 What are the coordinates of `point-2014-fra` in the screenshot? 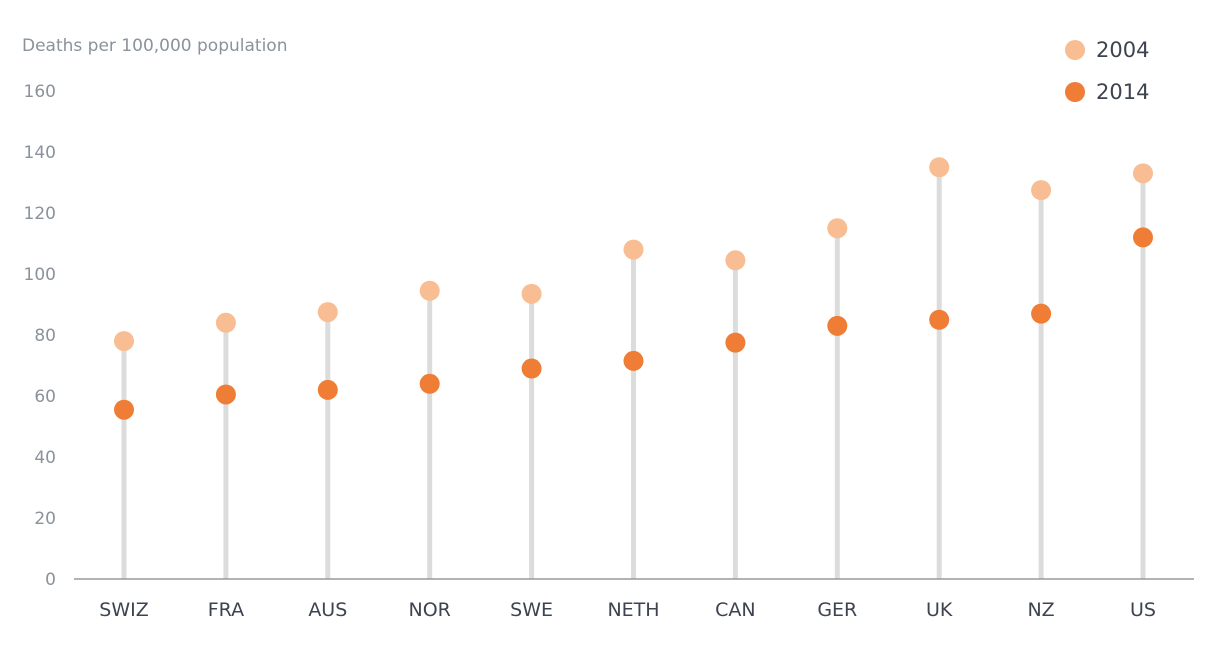 It's located at (225, 394).